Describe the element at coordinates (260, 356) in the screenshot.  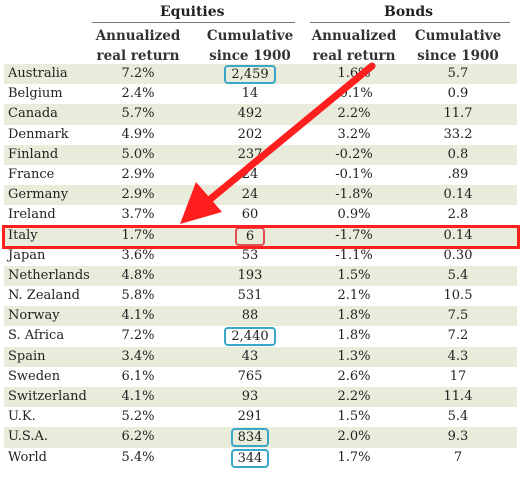
I see `table-row: Spain 3.4% 43 1.3% 4.3` at that location.